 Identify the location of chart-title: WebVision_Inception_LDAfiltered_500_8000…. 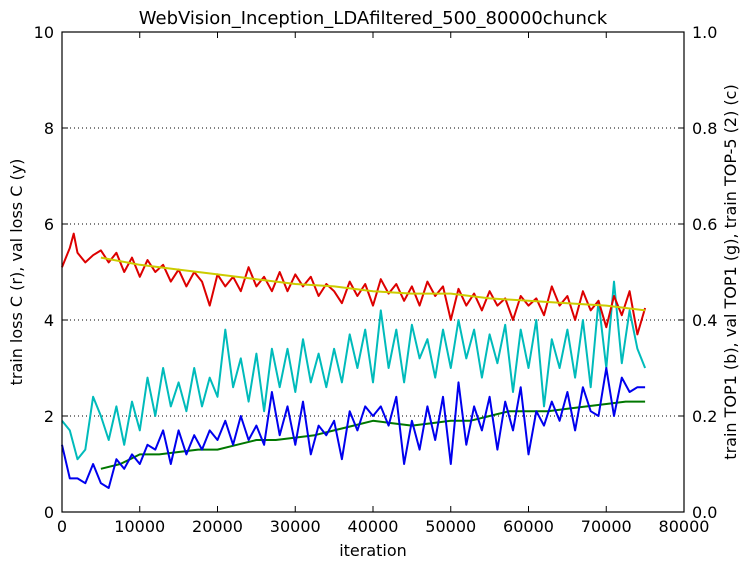
(373, 18).